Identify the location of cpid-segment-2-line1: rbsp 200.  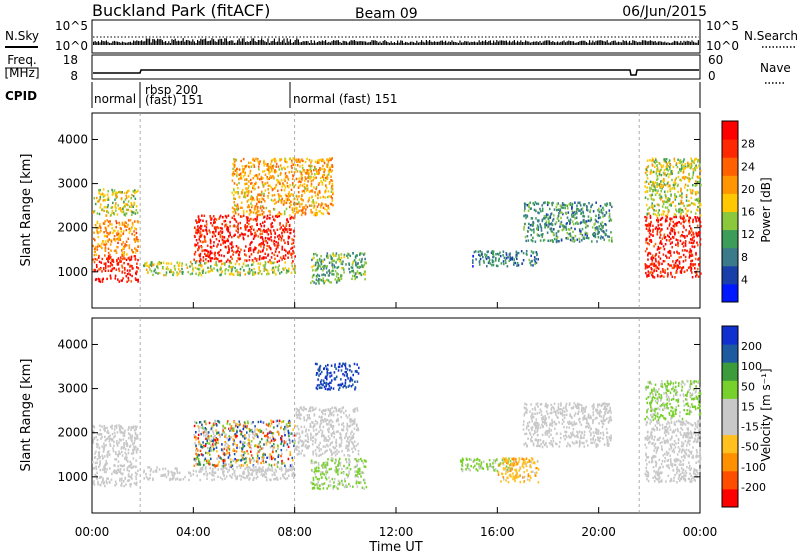
(171, 90).